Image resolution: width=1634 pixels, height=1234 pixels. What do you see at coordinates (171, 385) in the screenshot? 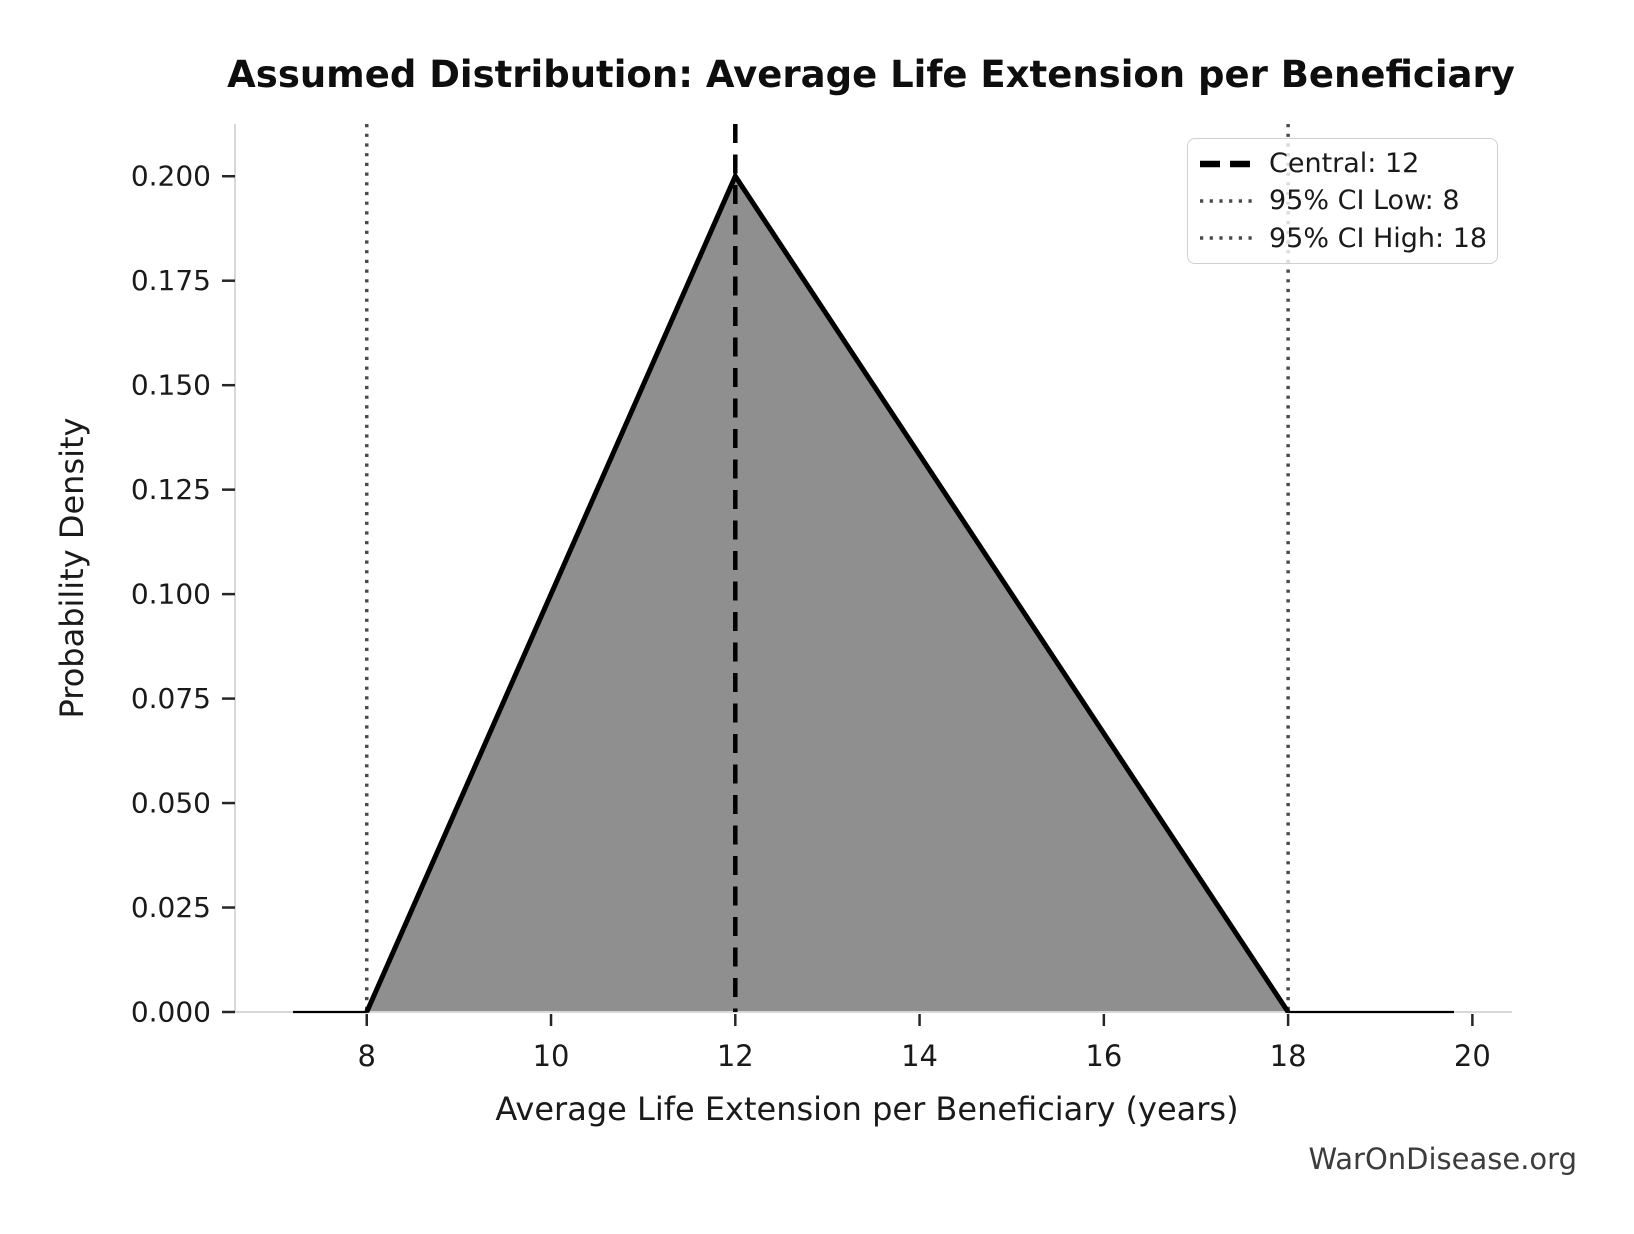
I see `y-tick-label: 0.150` at bounding box center [171, 385].